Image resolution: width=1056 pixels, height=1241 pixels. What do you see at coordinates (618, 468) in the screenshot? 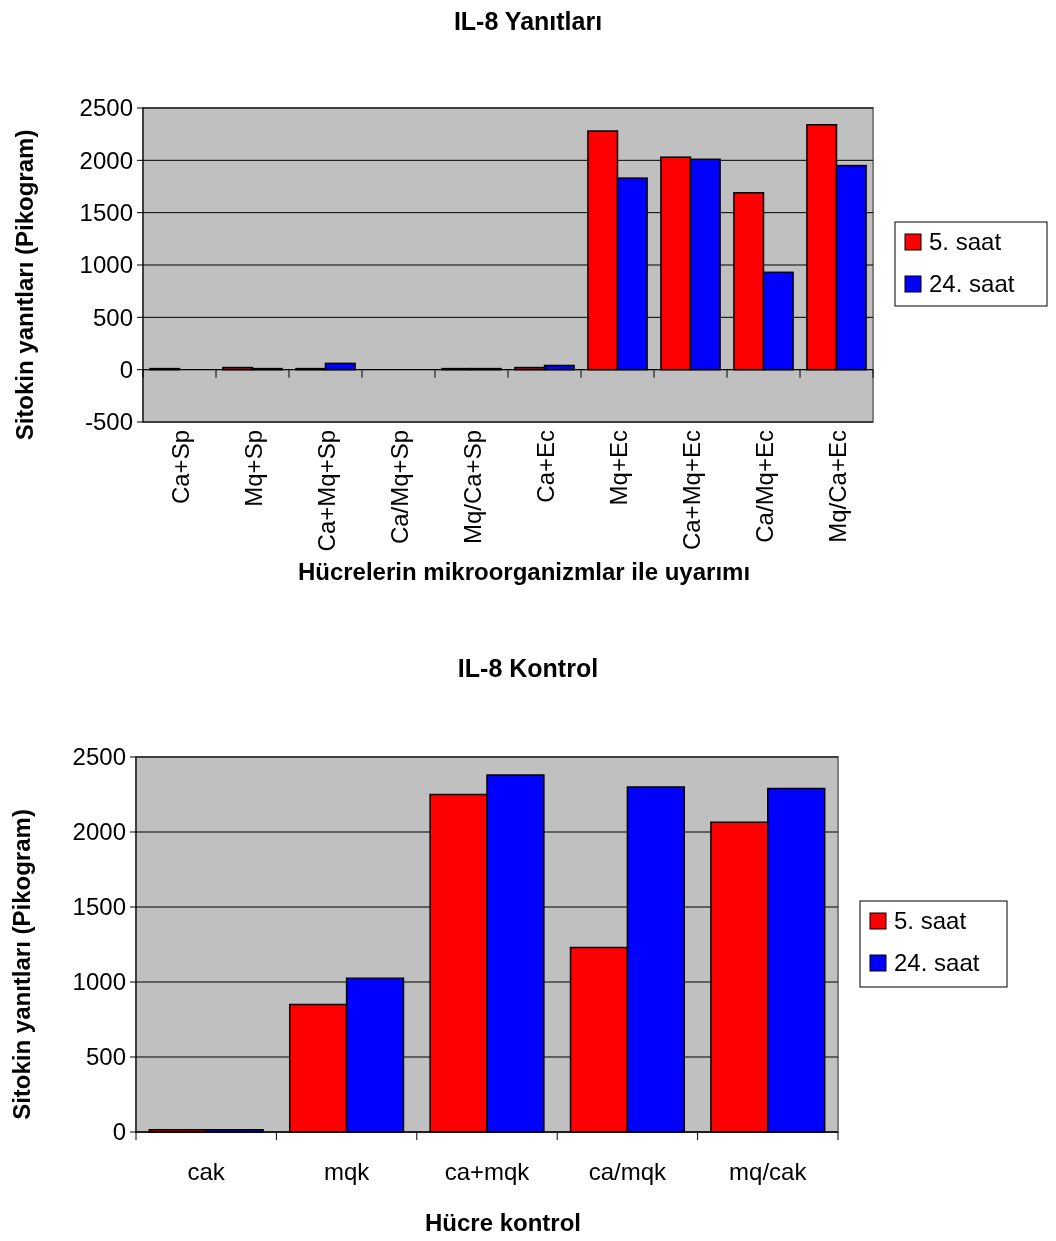
I see `x-tick-label: Mq+Ec` at bounding box center [618, 468].